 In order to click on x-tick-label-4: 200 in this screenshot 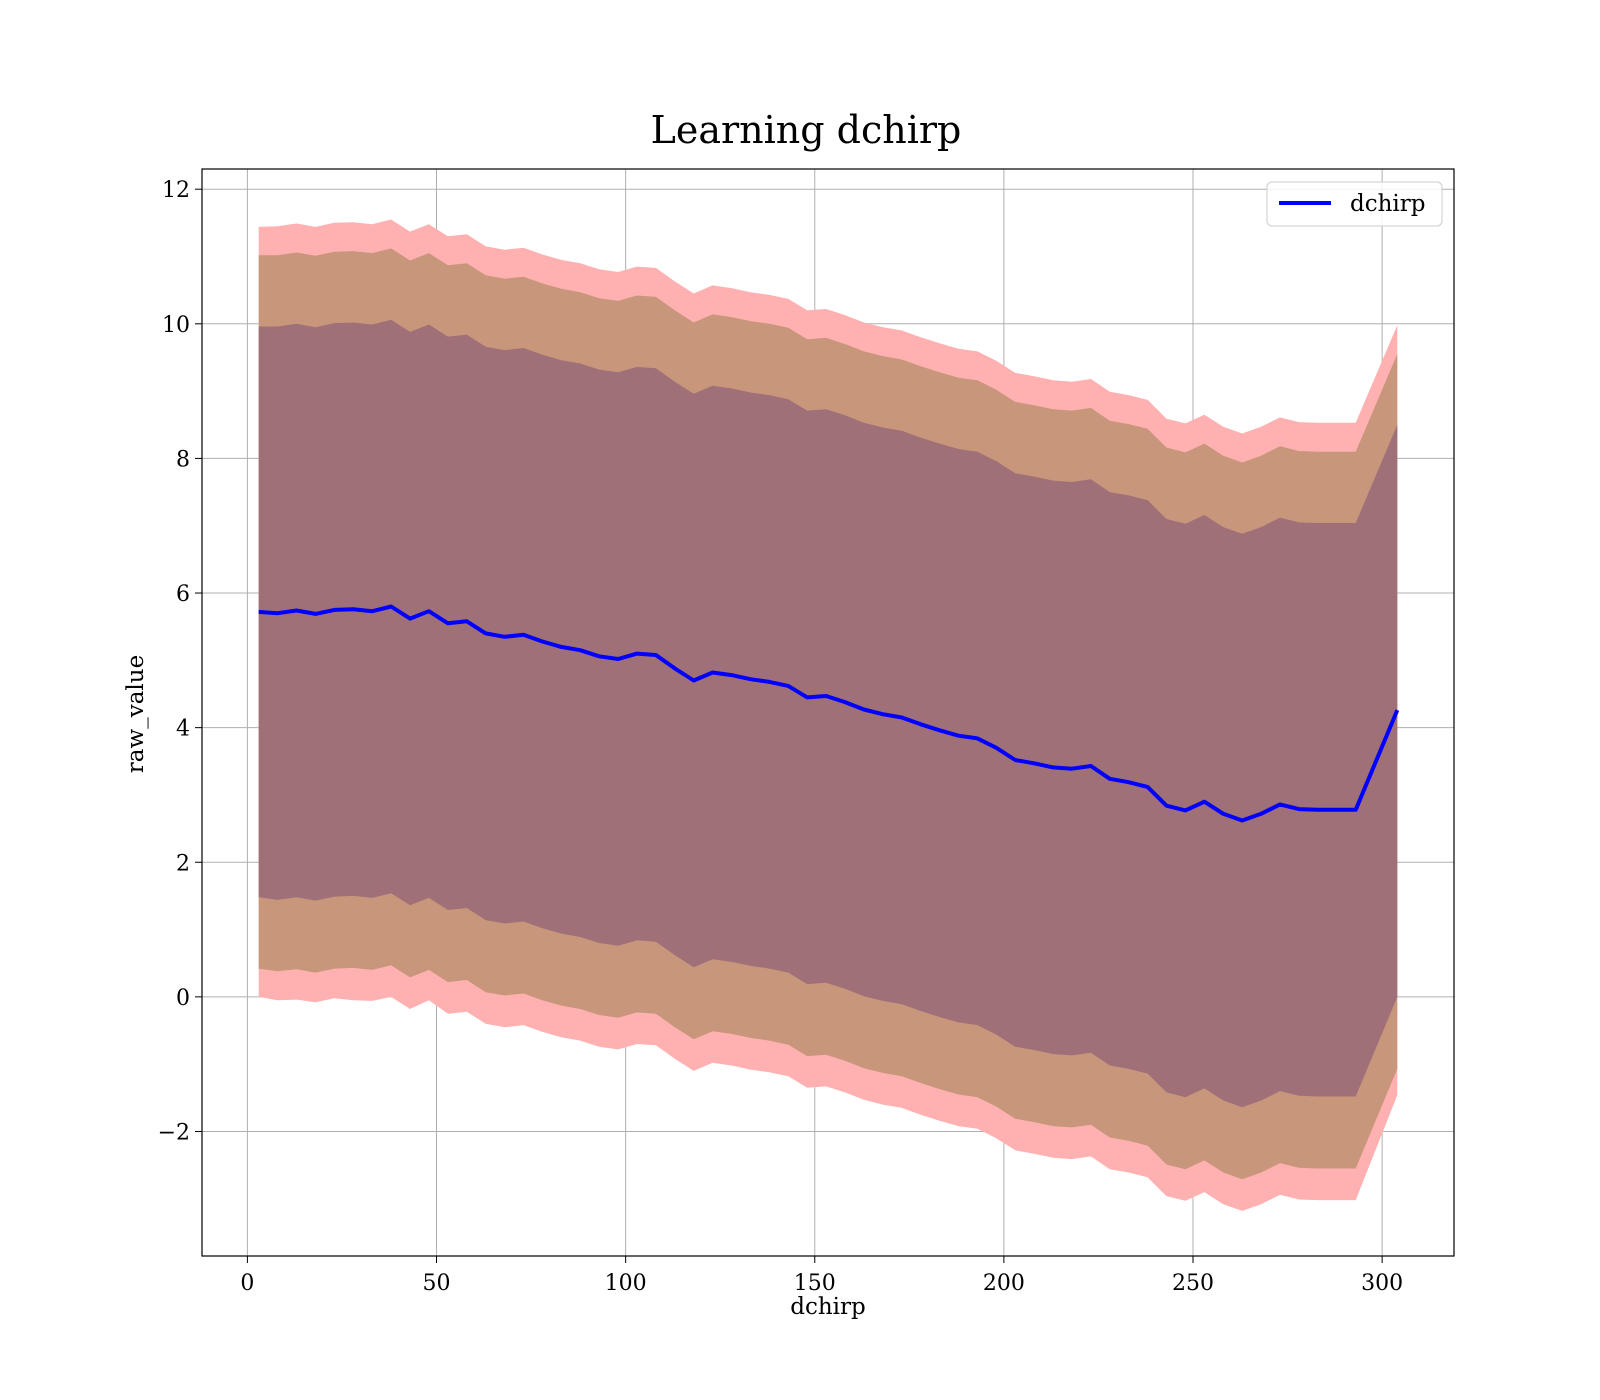, I will do `click(1004, 1283)`.